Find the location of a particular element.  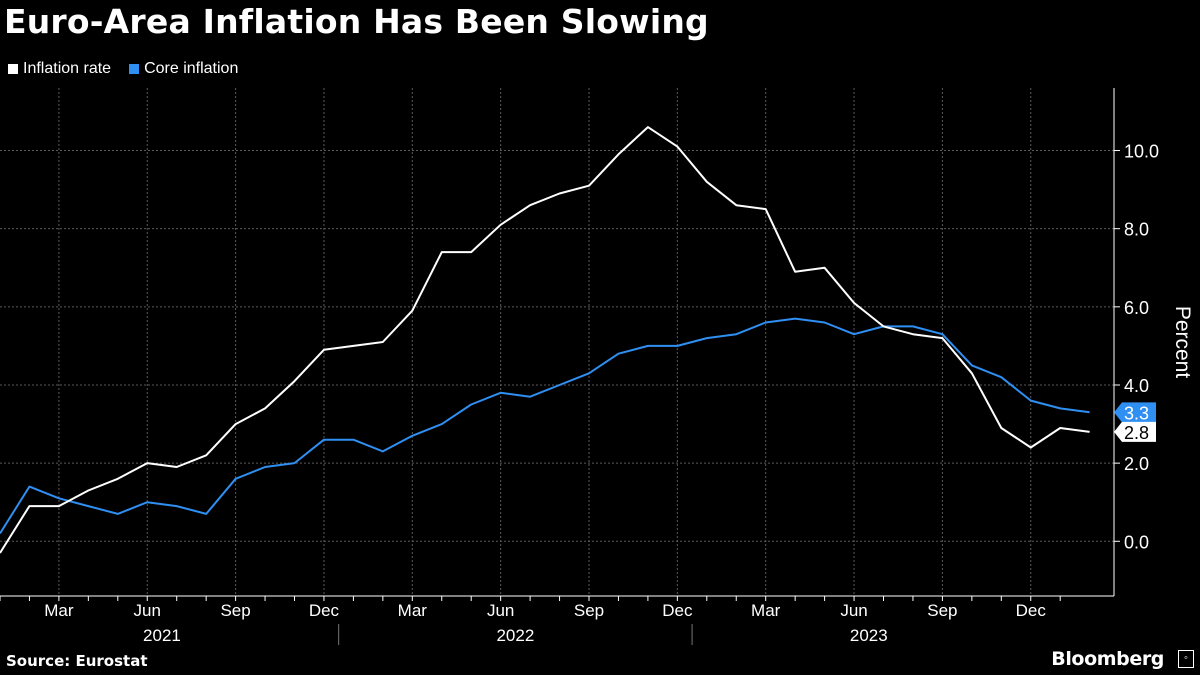

x-year-label: 2022 is located at coordinates (515, 635).